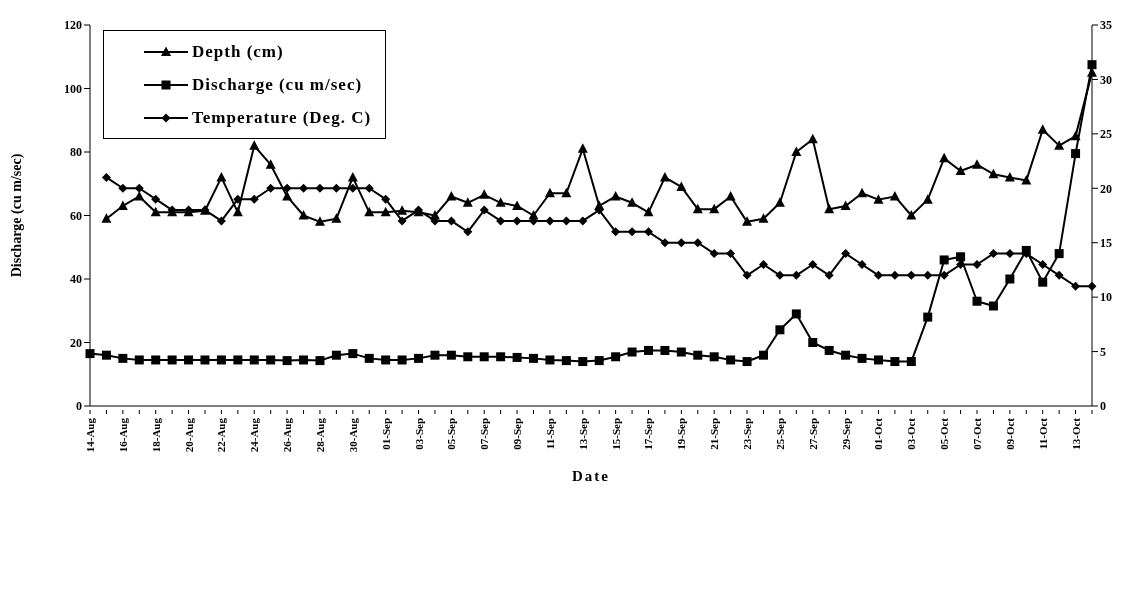  Describe the element at coordinates (155, 435) in the screenshot. I see `x-tick-label: 18-Aug` at that location.